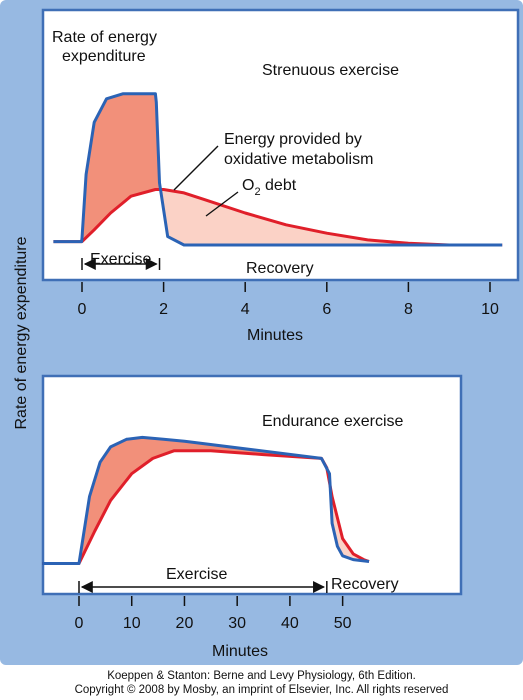 The image size is (523, 700). What do you see at coordinates (120, 259) in the screenshot?
I see `exercise-span-label: Exercise` at bounding box center [120, 259].